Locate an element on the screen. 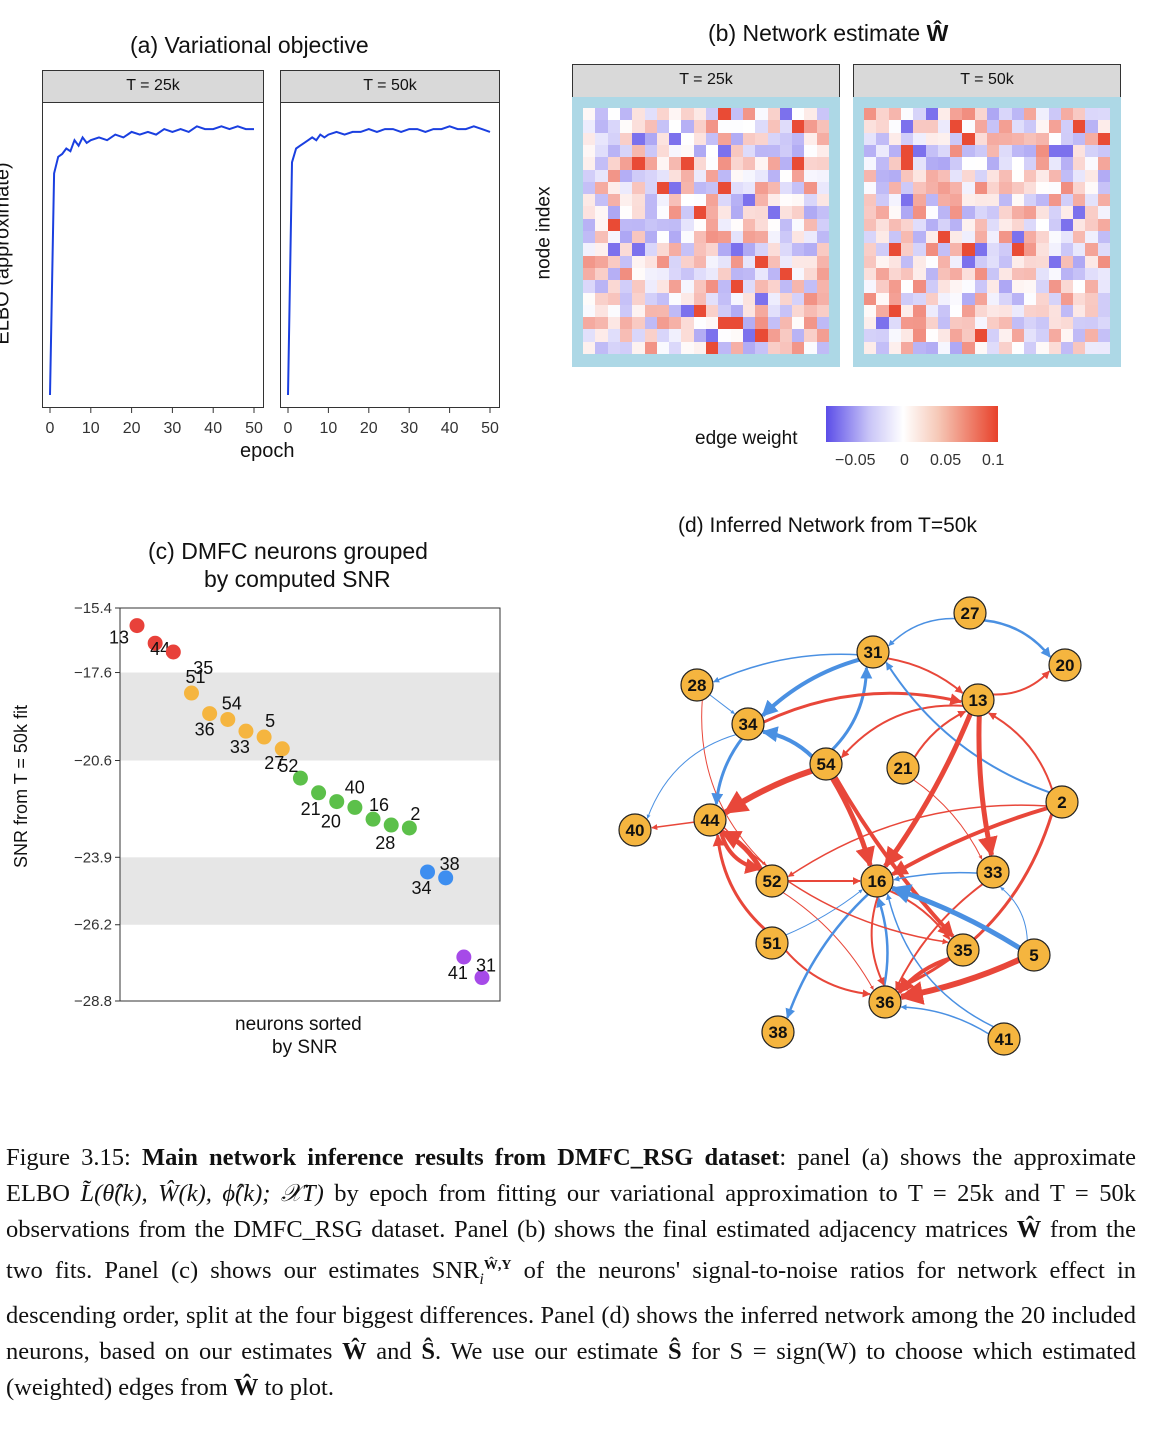  network-graph: 27 31 20 28 13 34 54 21 2 40 44 52 16 33 51 35 5 36 38 41 is located at coordinates (850, 826).